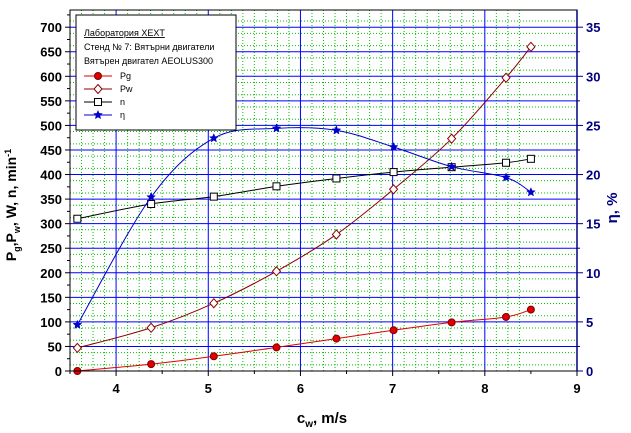 This screenshot has height=433, width=631. Describe the element at coordinates (51, 101) in the screenshot. I see `left-axis-tick-label: 550` at that location.